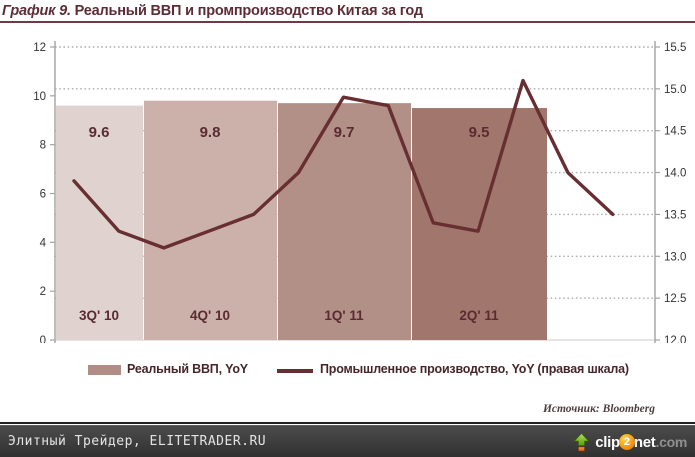  What do you see at coordinates (99, 132) in the screenshot?
I see `bar-value-label: 9.6` at bounding box center [99, 132].